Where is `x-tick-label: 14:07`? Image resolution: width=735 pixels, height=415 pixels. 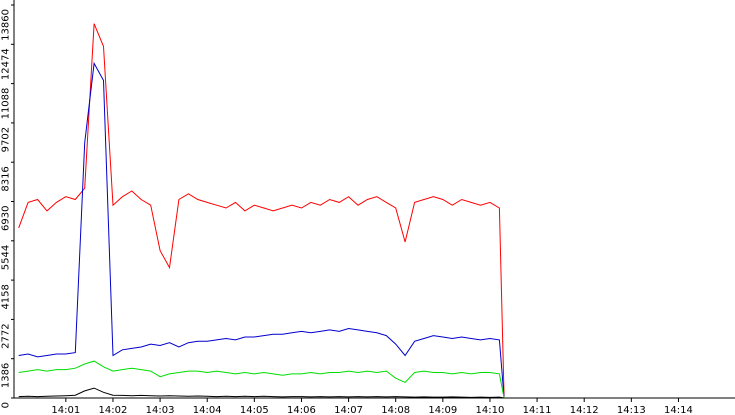 x-tick-label: 14:07 is located at coordinates (348, 410).